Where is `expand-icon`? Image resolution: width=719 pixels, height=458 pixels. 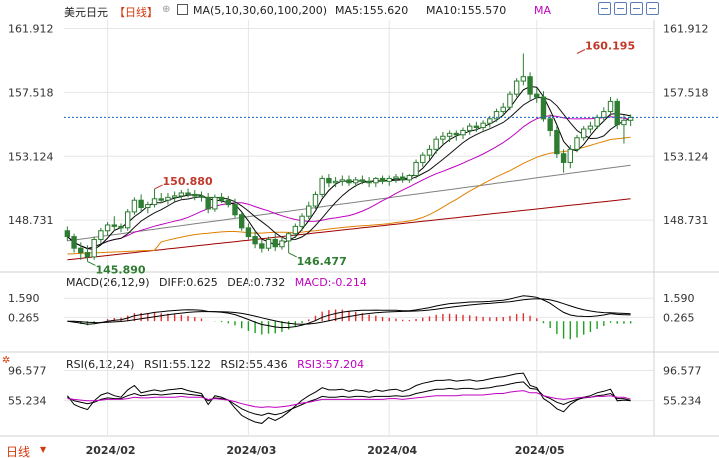
expand-icon is located at coordinates (604, 8).